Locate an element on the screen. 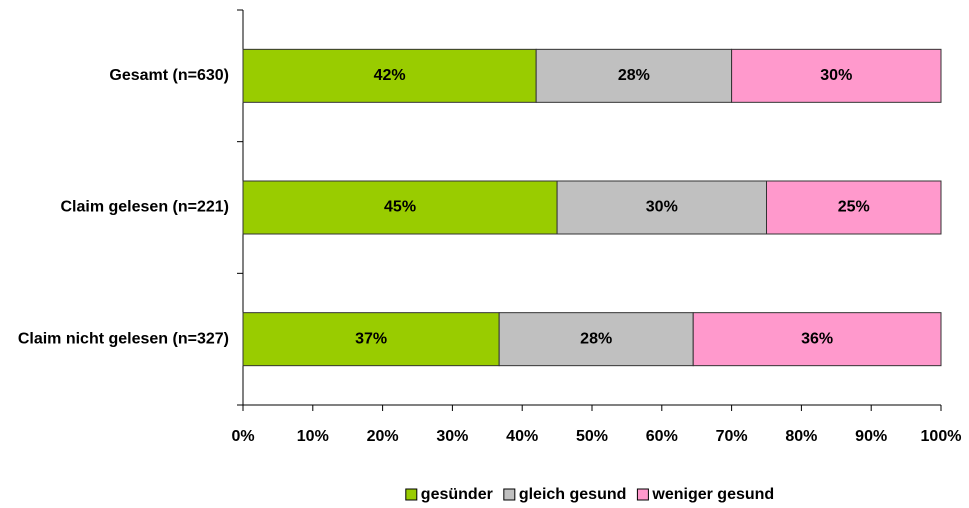 This screenshot has width=969, height=508. legend: gesünder gleich gesund weniger gesund is located at coordinates (589, 494).